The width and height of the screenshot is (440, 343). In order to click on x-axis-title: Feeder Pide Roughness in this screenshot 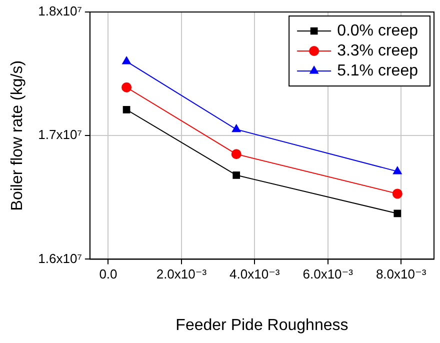, I will do `click(262, 325)`.